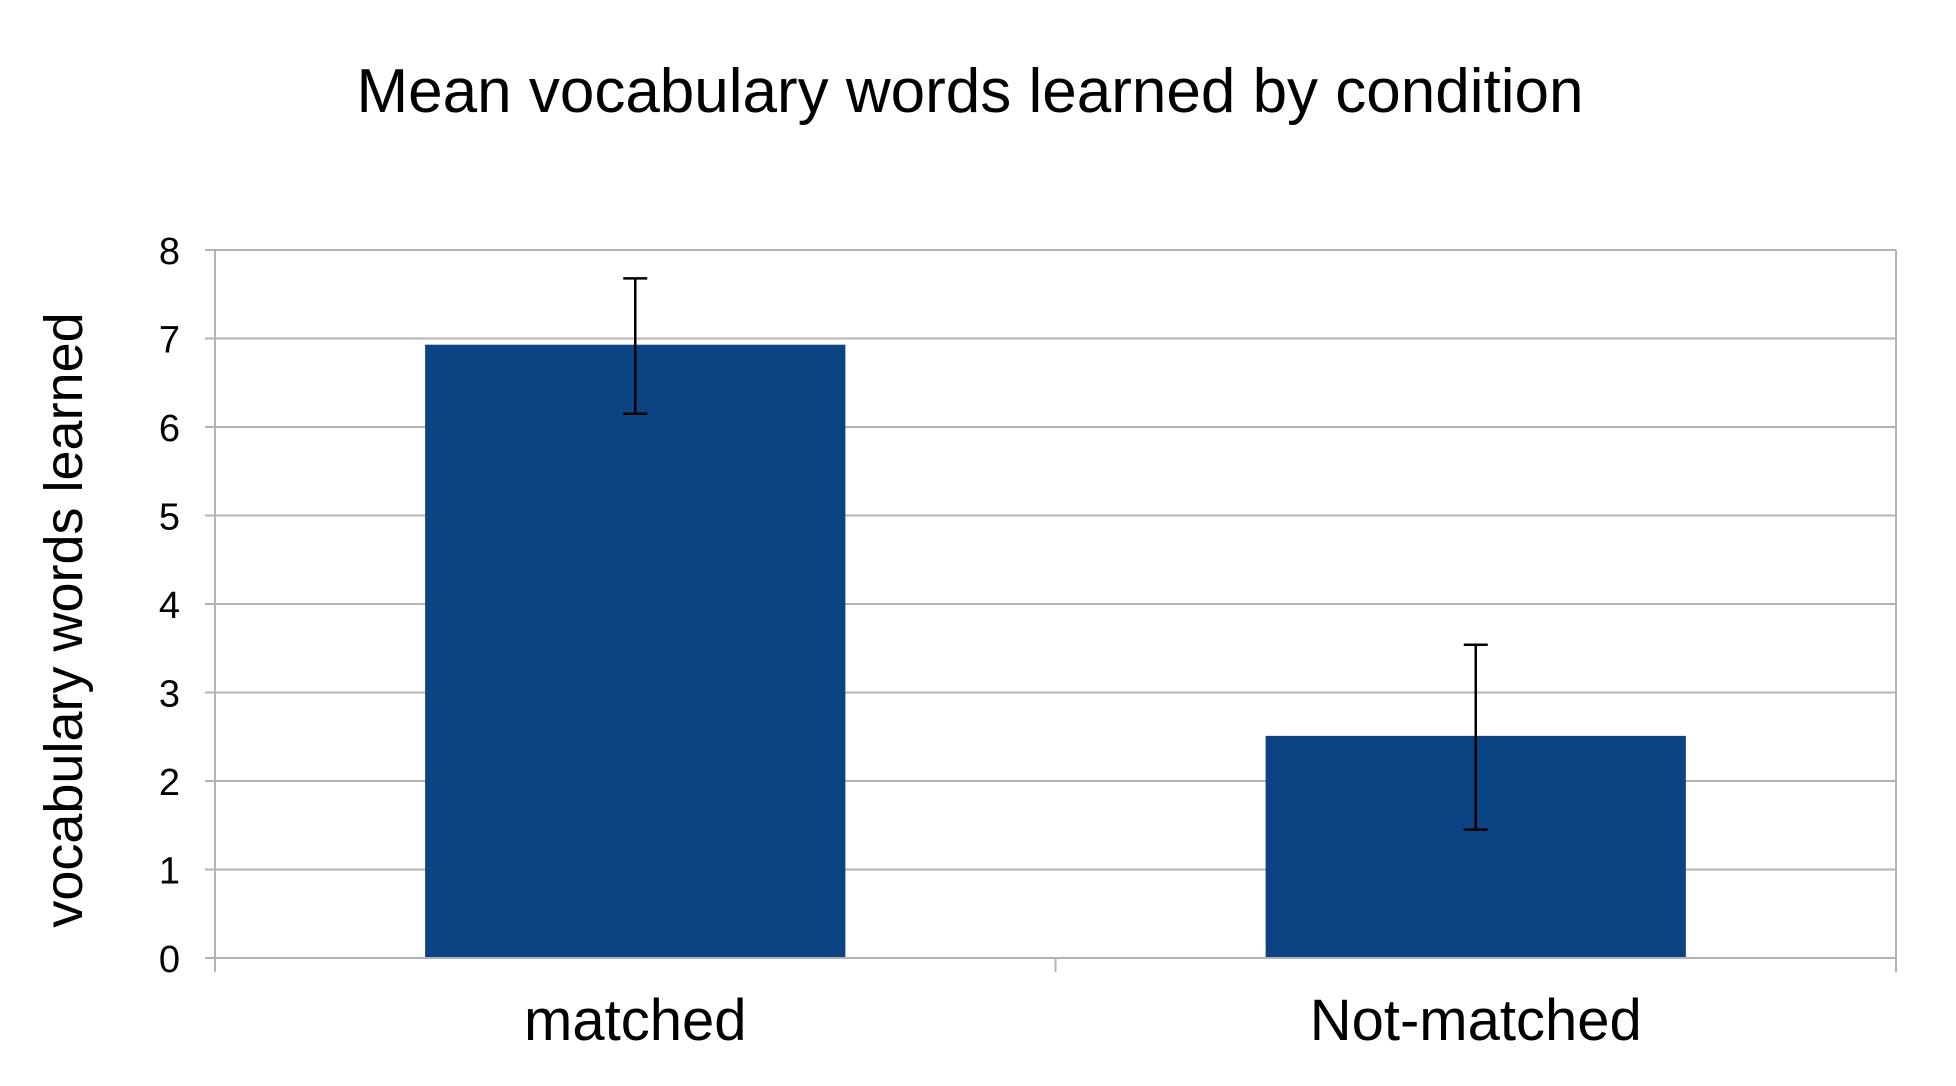 This screenshot has width=1956, height=1086. What do you see at coordinates (169, 695) in the screenshot?
I see `y-tick-label: 3` at bounding box center [169, 695].